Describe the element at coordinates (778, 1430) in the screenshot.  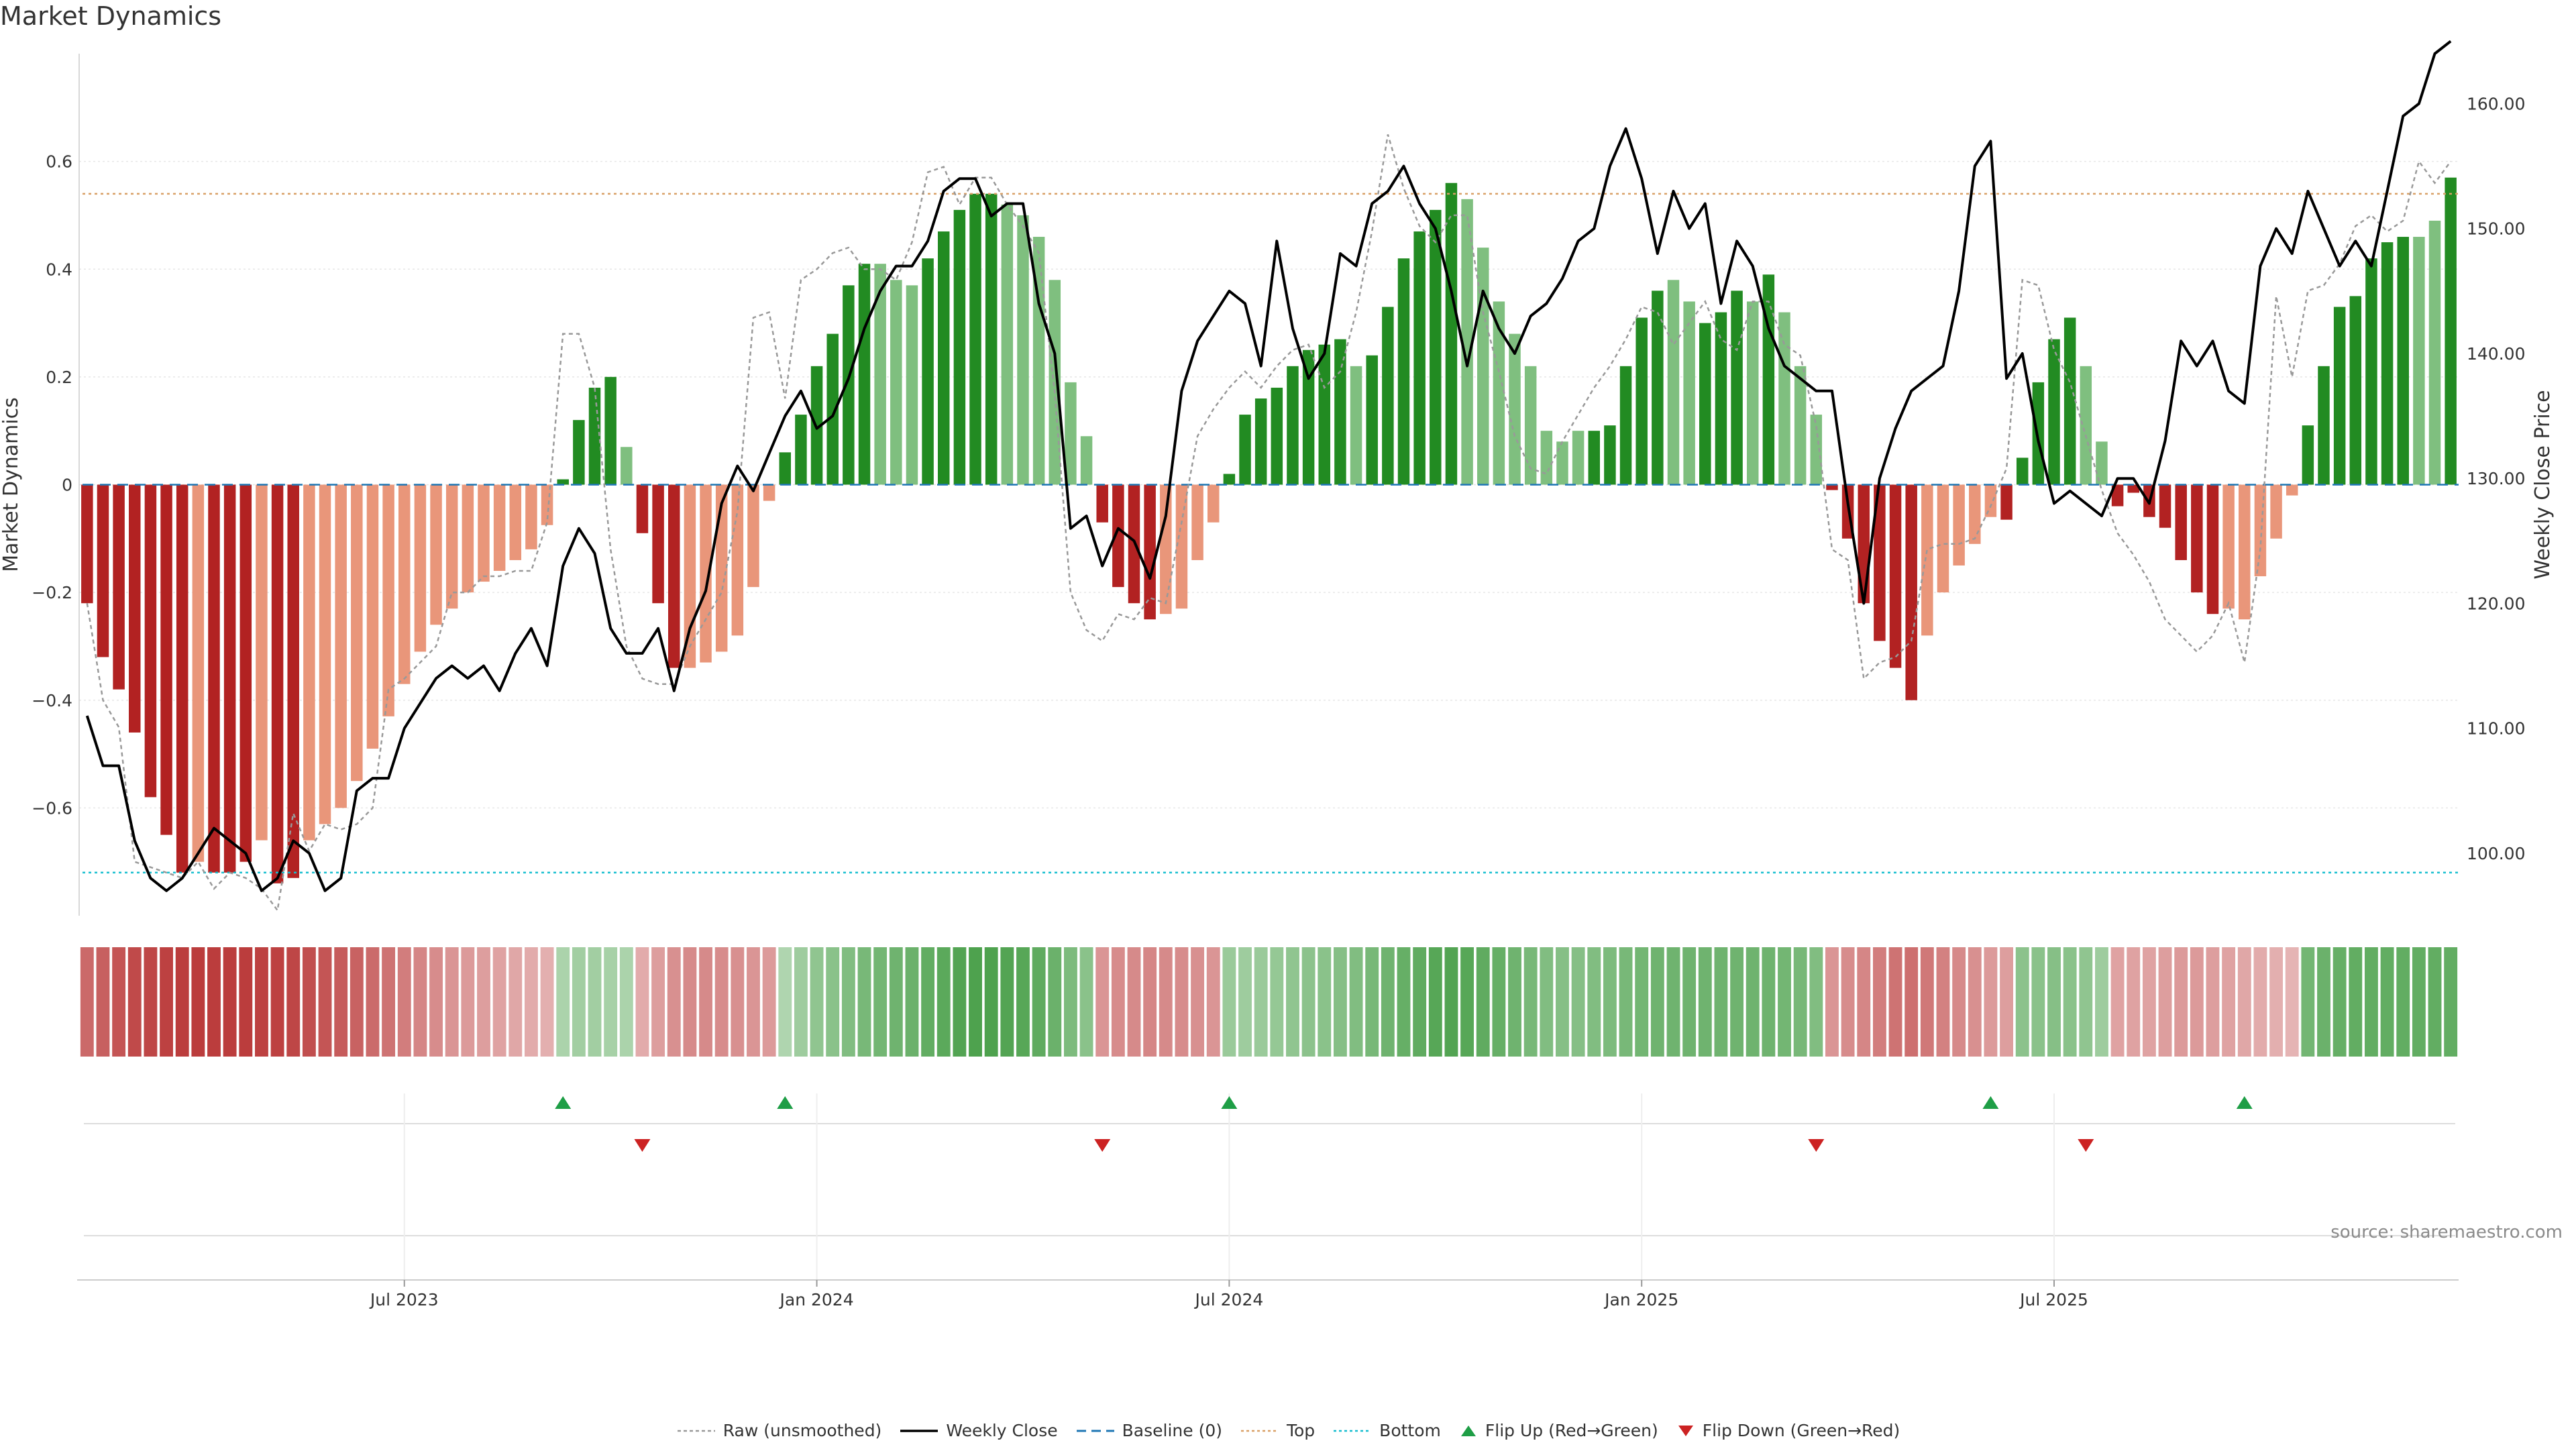
I see `legend-item-raw: Raw (unsmoothed)` at that location.